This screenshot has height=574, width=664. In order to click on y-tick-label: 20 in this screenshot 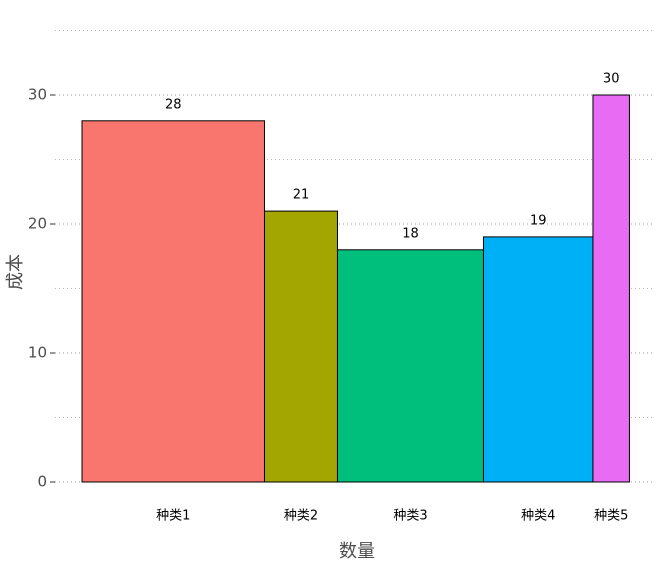, I will do `click(37, 224)`.